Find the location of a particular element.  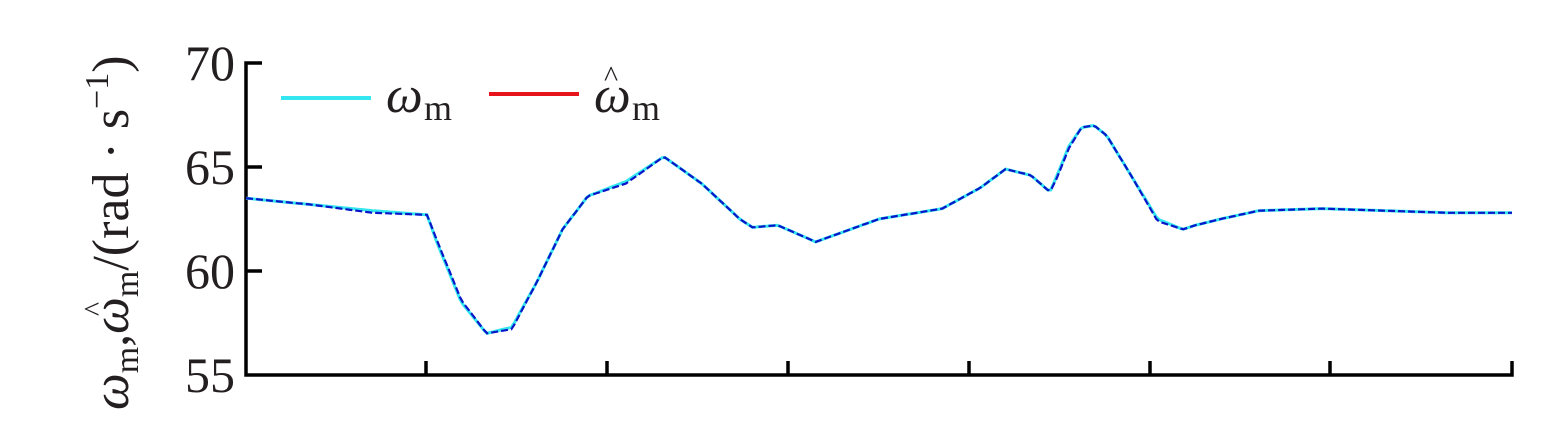

y-tick-labels: 70 65 60 55 is located at coordinates (210, 219).